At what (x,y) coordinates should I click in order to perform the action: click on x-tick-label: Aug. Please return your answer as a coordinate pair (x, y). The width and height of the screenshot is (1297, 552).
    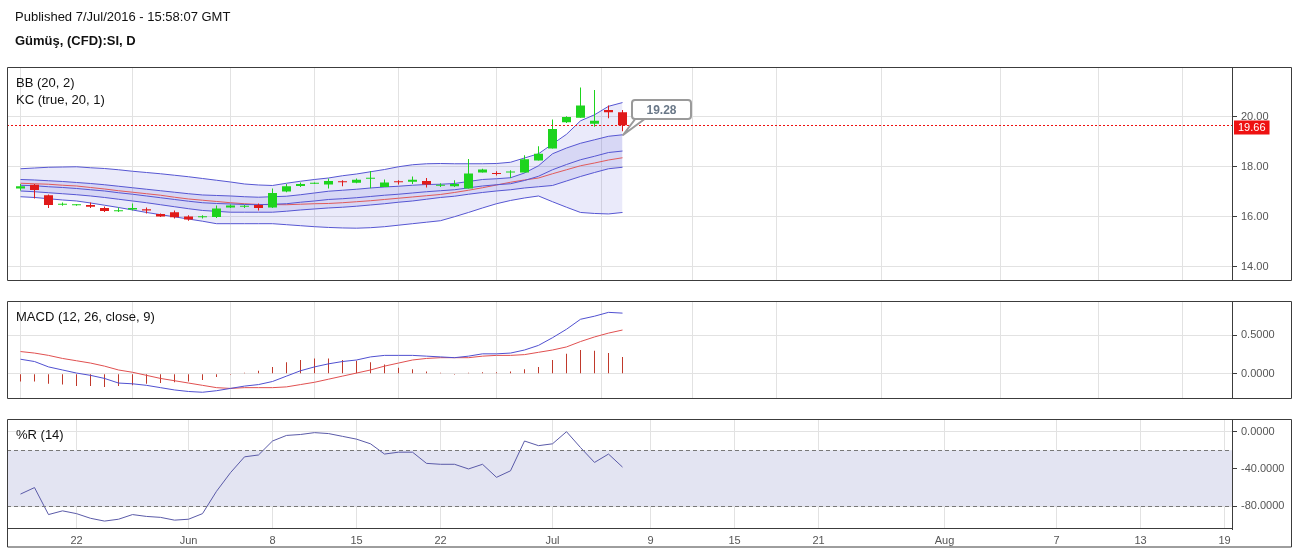
    Looking at the image, I should click on (944, 539).